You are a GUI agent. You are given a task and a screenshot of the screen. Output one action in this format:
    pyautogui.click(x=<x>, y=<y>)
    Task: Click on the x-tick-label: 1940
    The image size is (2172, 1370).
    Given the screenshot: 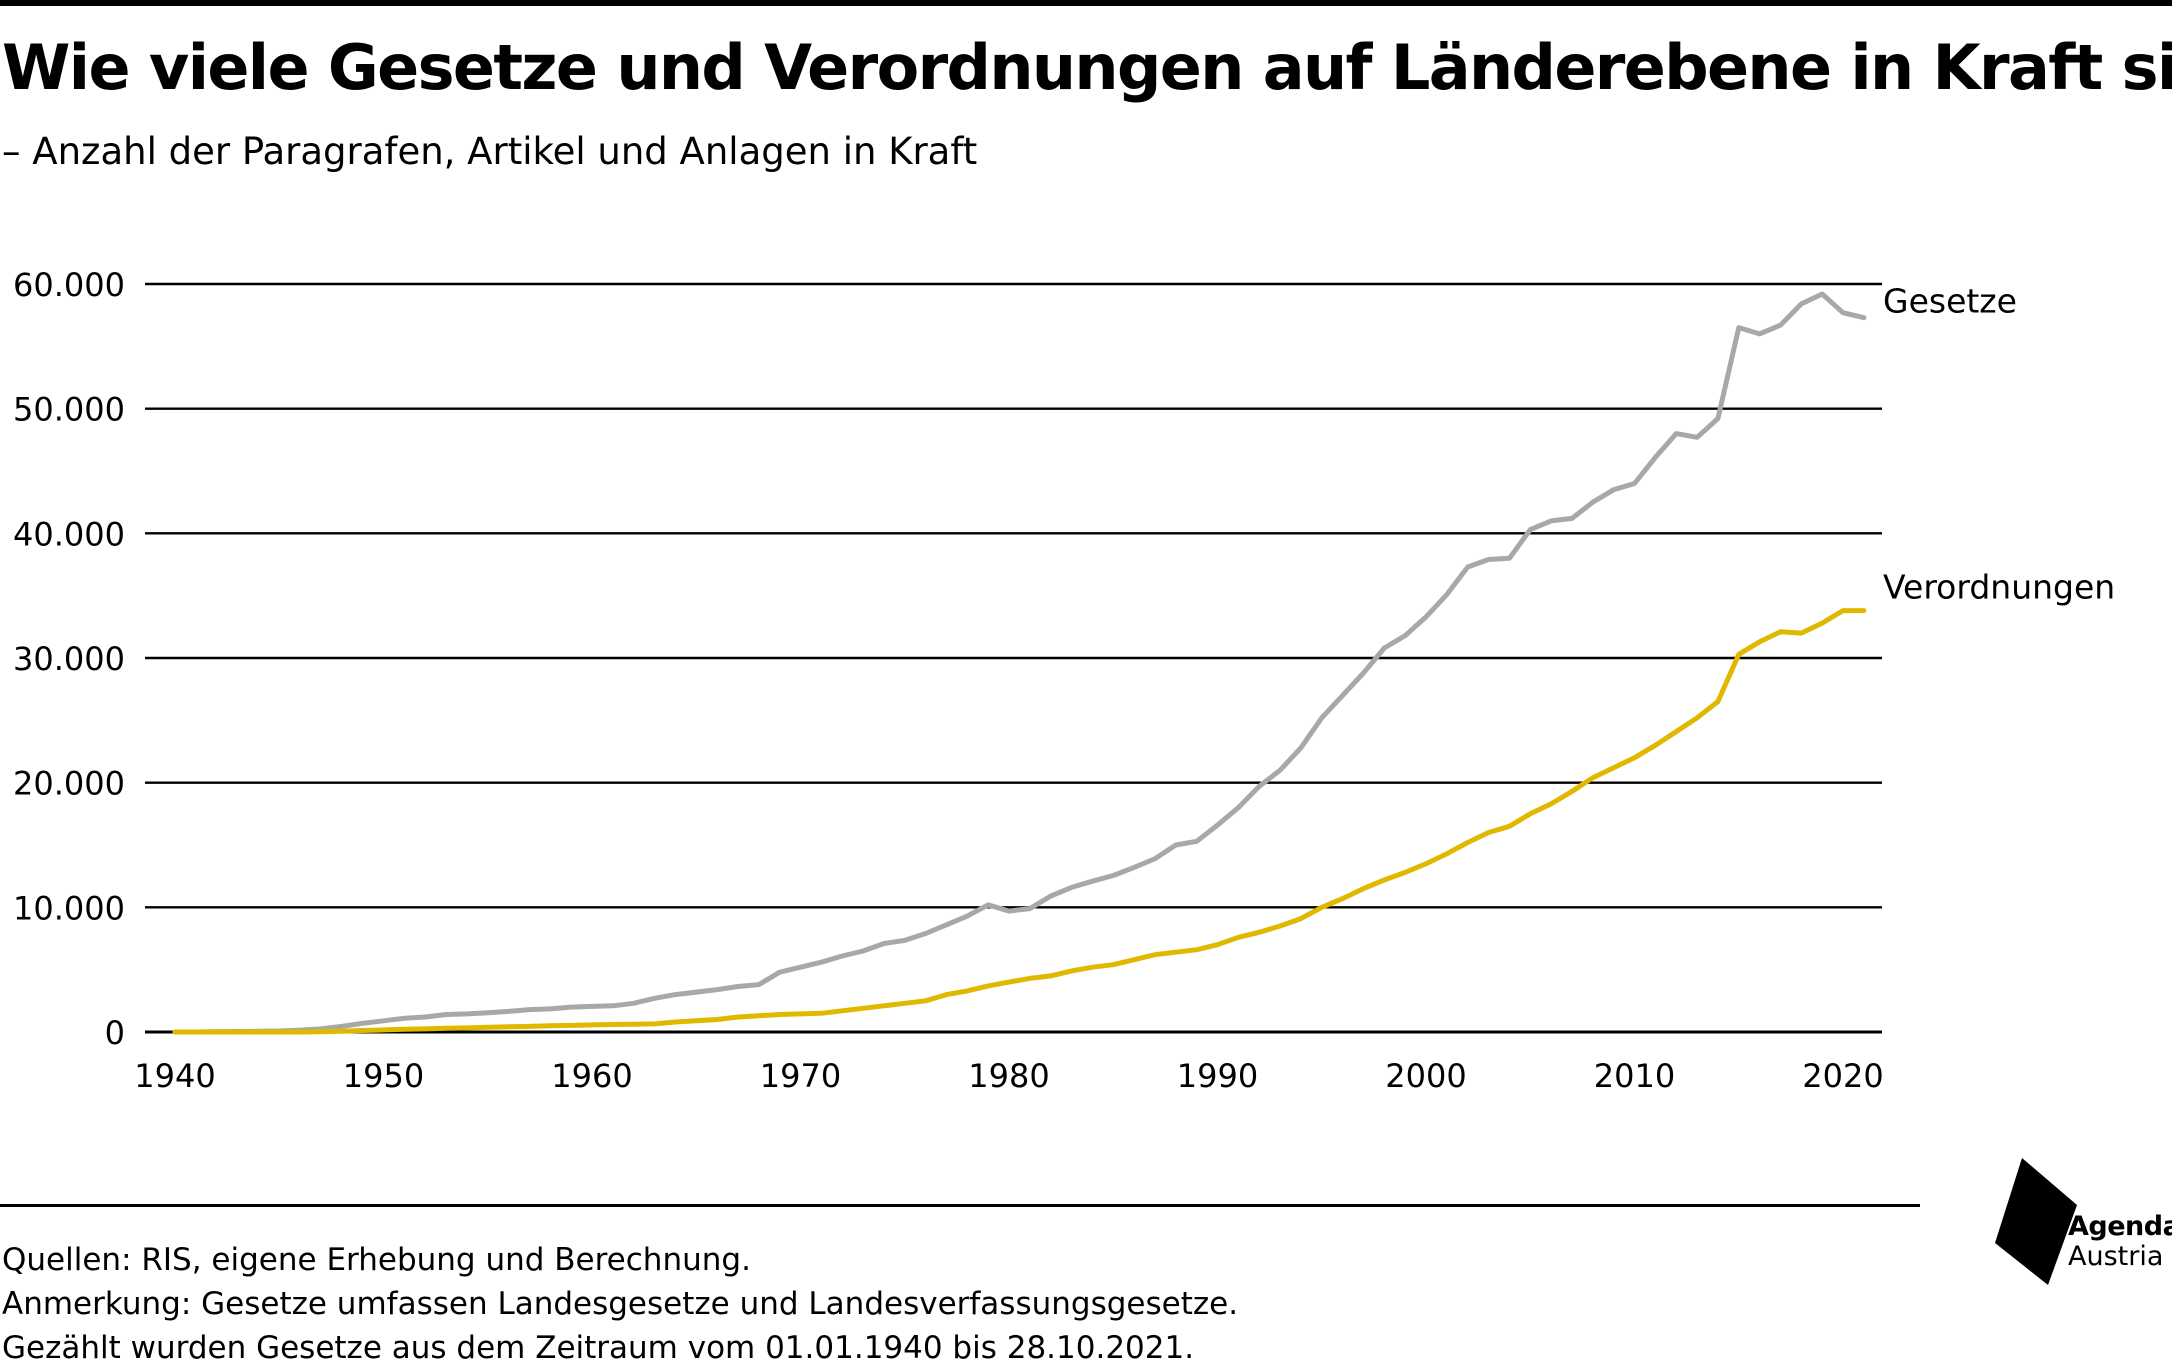 What is the action you would take?
    pyautogui.click(x=174, y=1076)
    